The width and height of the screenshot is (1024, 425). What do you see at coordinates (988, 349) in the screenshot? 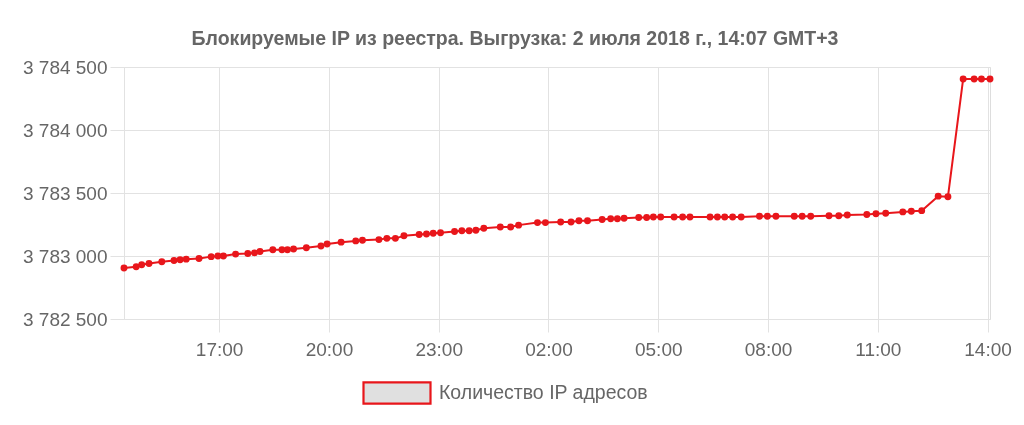
I see `x-tick-label: 14:00` at bounding box center [988, 349].